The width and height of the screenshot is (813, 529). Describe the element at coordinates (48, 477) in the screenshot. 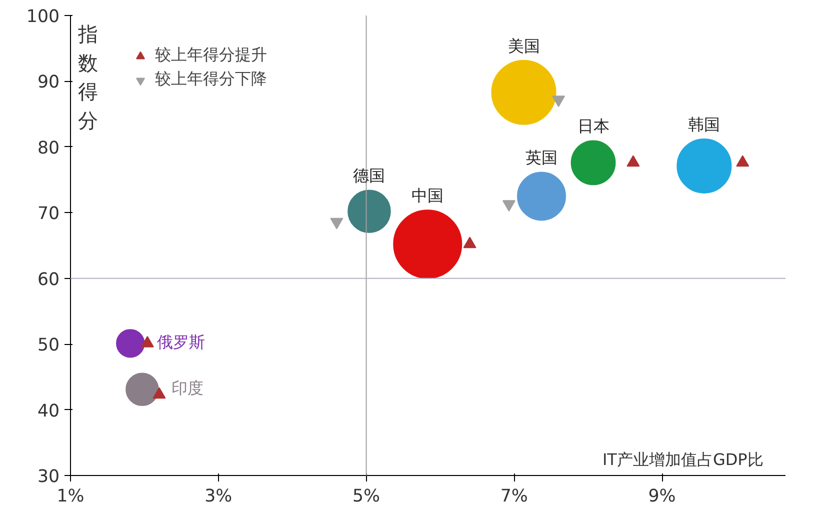

I see `y-tick-label: 30` at that location.